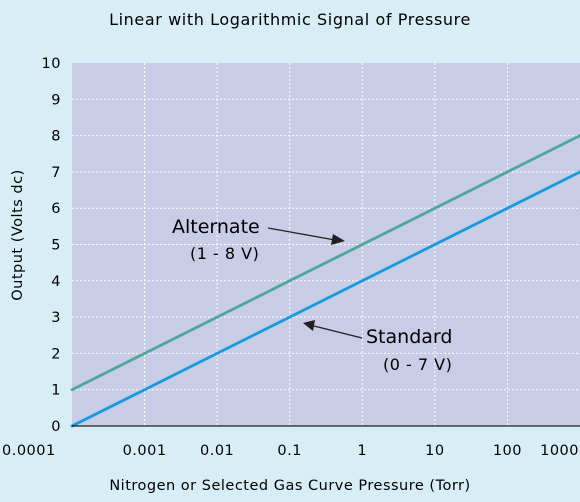 This screenshot has height=502, width=580. What do you see at coordinates (362, 451) in the screenshot?
I see `x-tick-label: 1` at bounding box center [362, 451].